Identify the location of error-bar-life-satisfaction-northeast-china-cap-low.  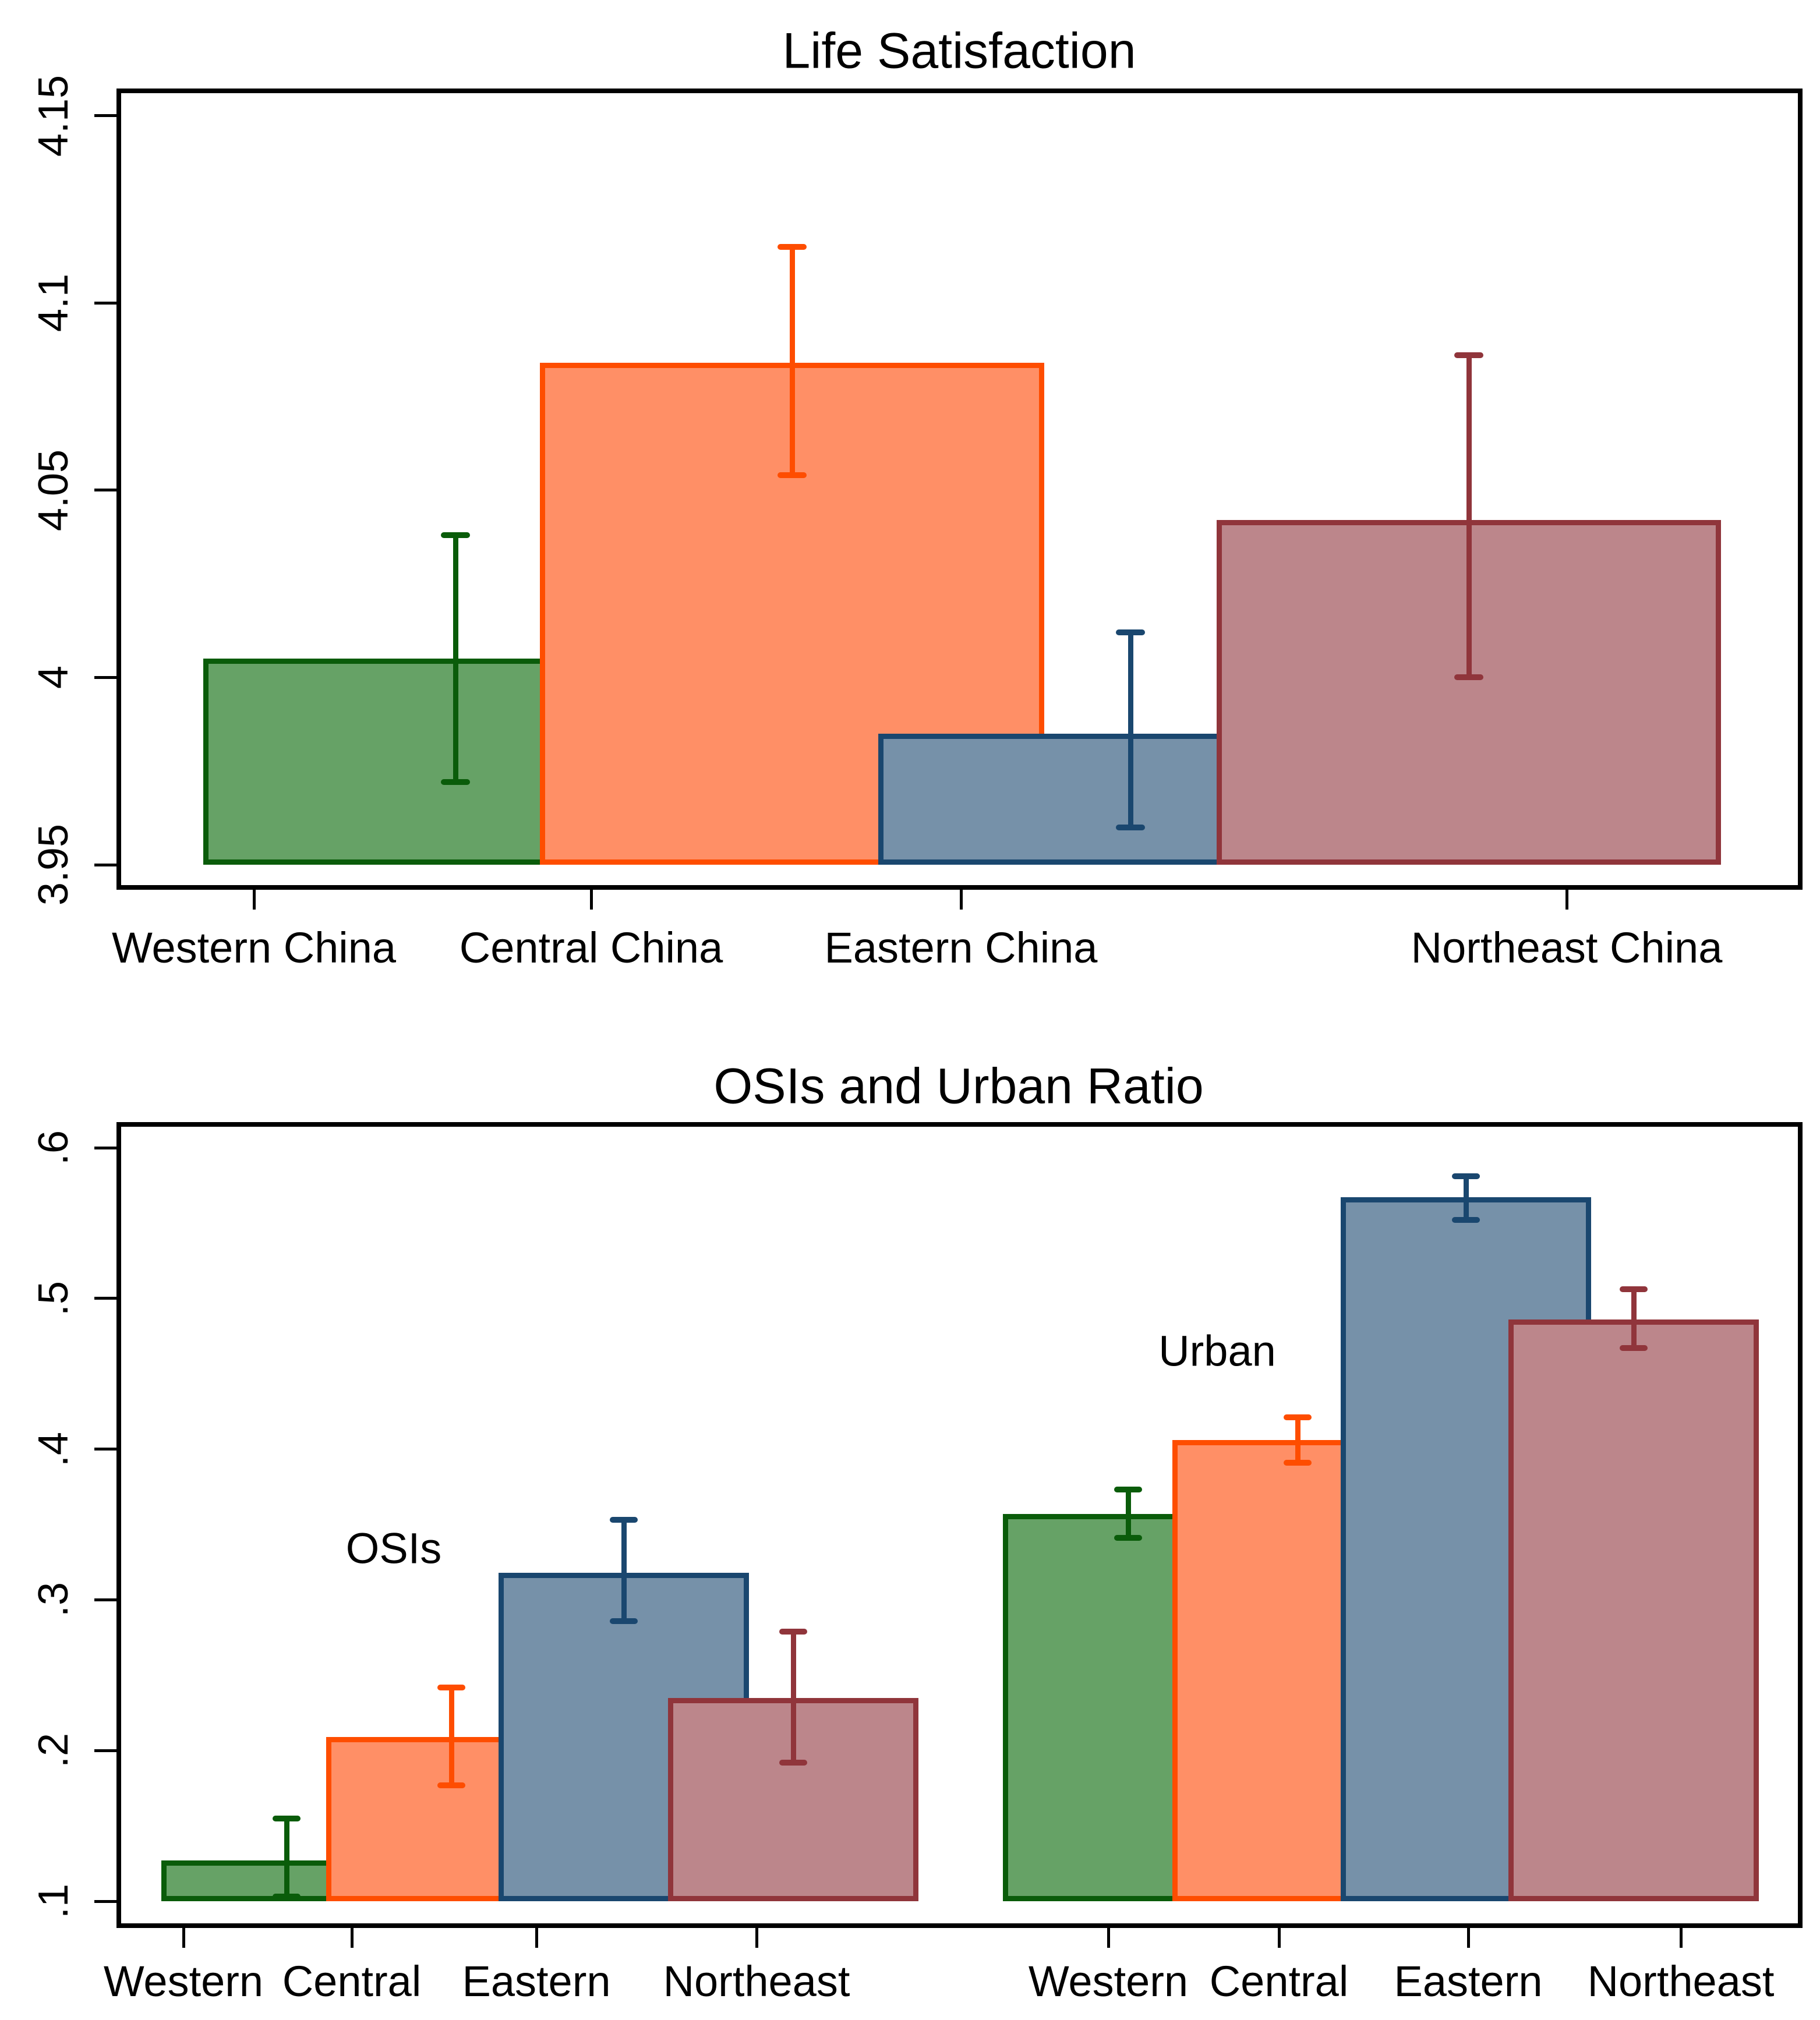
(1468, 677).